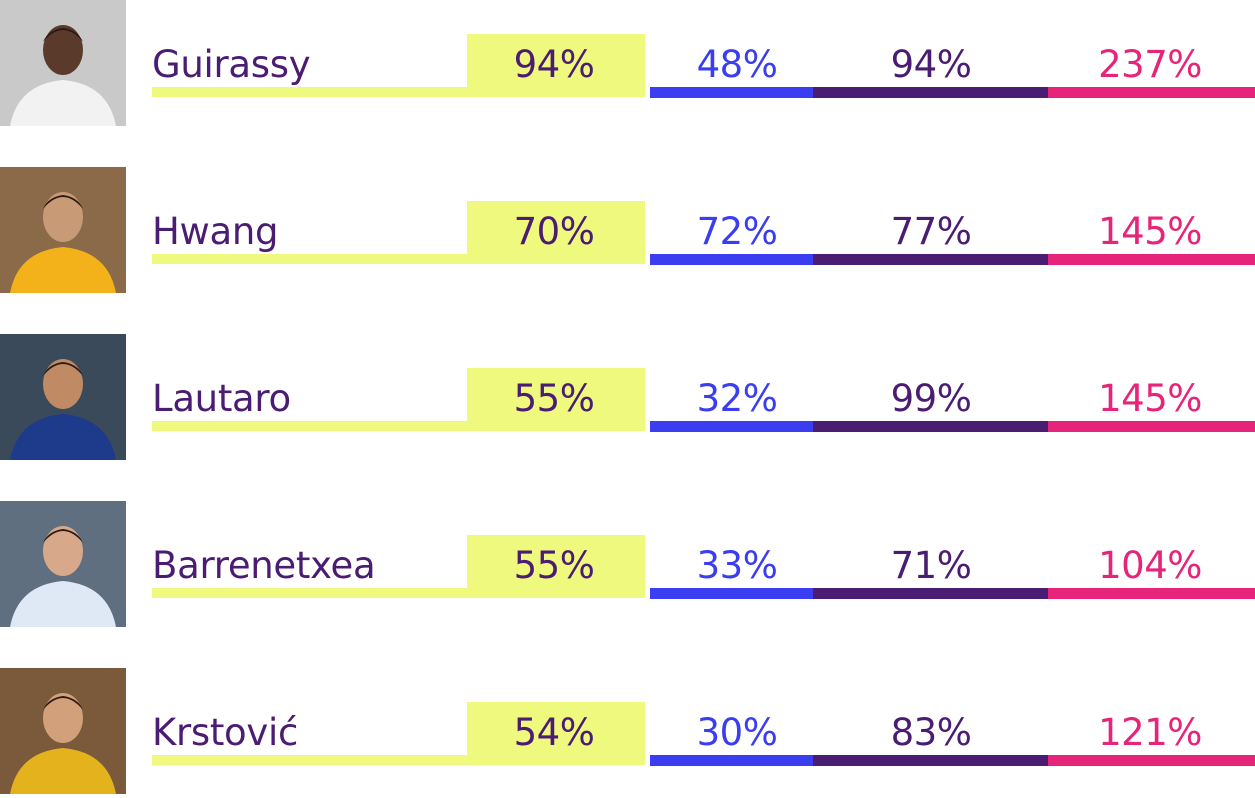 The height and width of the screenshot is (798, 1255). Describe the element at coordinates (737, 398) in the screenshot. I see `stat-value-2: 32%` at that location.